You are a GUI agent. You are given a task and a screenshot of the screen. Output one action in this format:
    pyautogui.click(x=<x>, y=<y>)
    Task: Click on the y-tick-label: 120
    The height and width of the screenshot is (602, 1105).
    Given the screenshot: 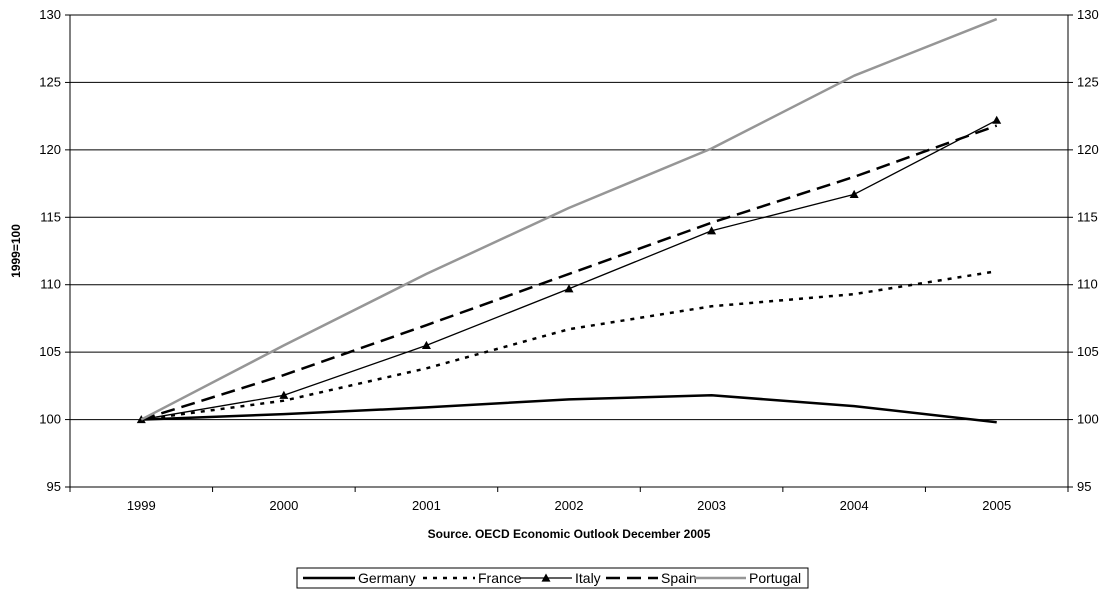 What is the action you would take?
    pyautogui.click(x=50, y=149)
    